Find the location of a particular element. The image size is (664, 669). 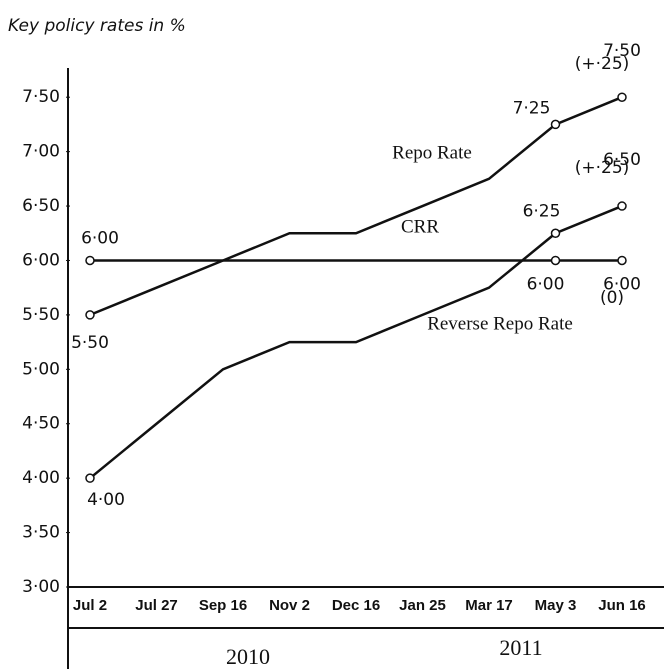

data-label: 7·25 is located at coordinates (532, 108).